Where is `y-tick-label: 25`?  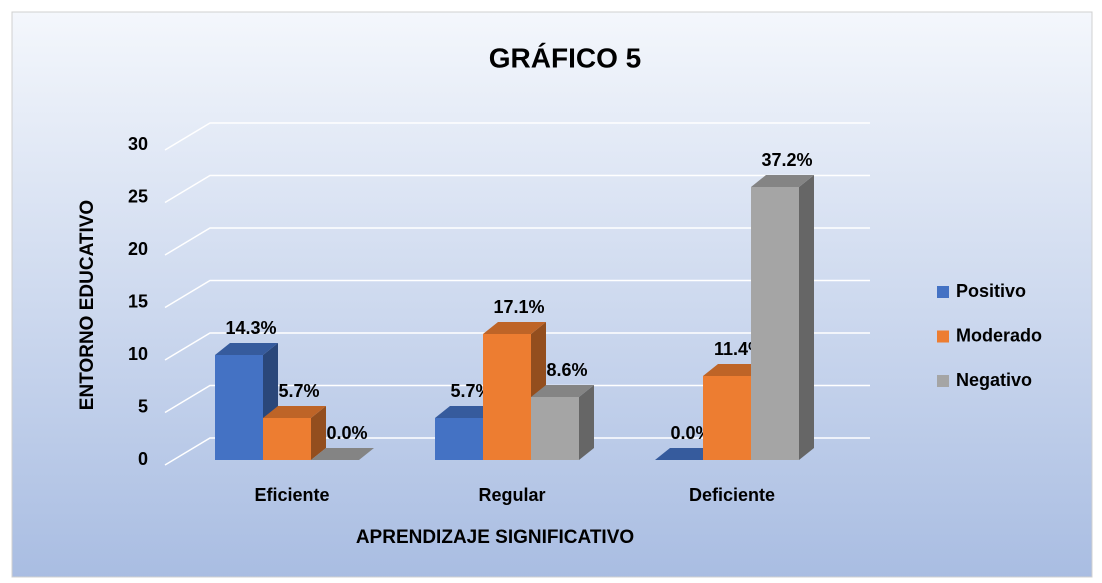 y-tick-label: 25 is located at coordinates (138, 196).